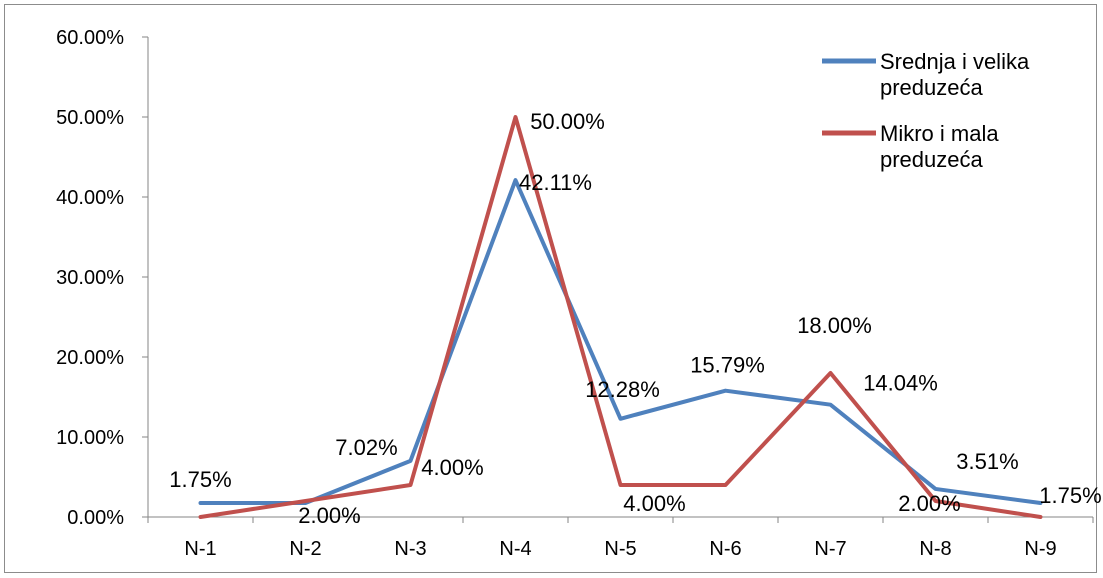  Describe the element at coordinates (366, 447) in the screenshot. I see `data-label: 7.02%` at that location.